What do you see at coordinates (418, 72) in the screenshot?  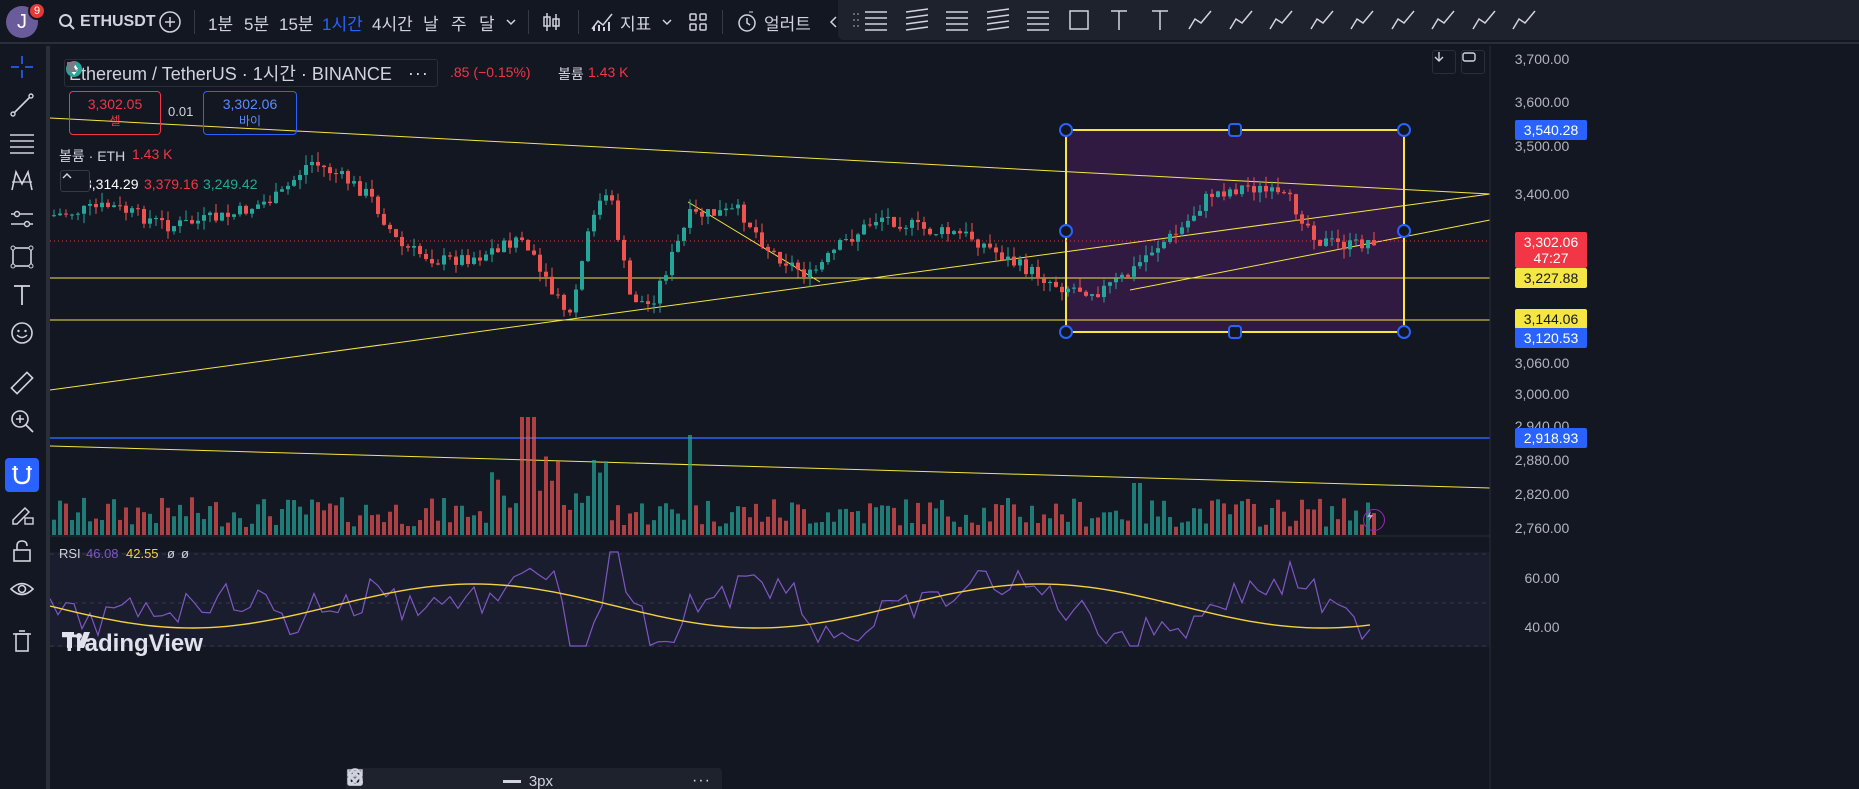 I see `more-icon: ···` at bounding box center [418, 72].